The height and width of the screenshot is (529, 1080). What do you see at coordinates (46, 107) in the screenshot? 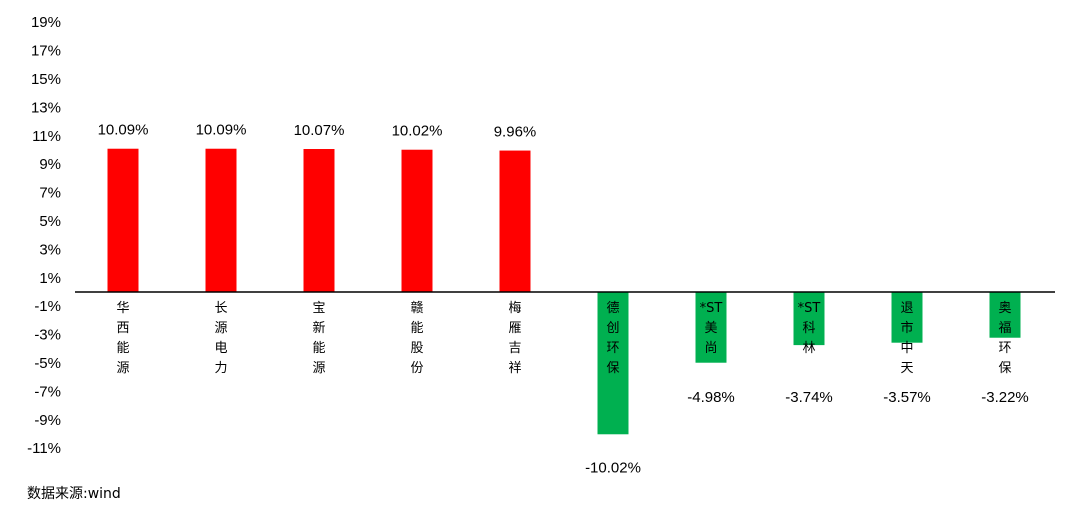
I see `y-tick-label: 13%` at bounding box center [46, 107].